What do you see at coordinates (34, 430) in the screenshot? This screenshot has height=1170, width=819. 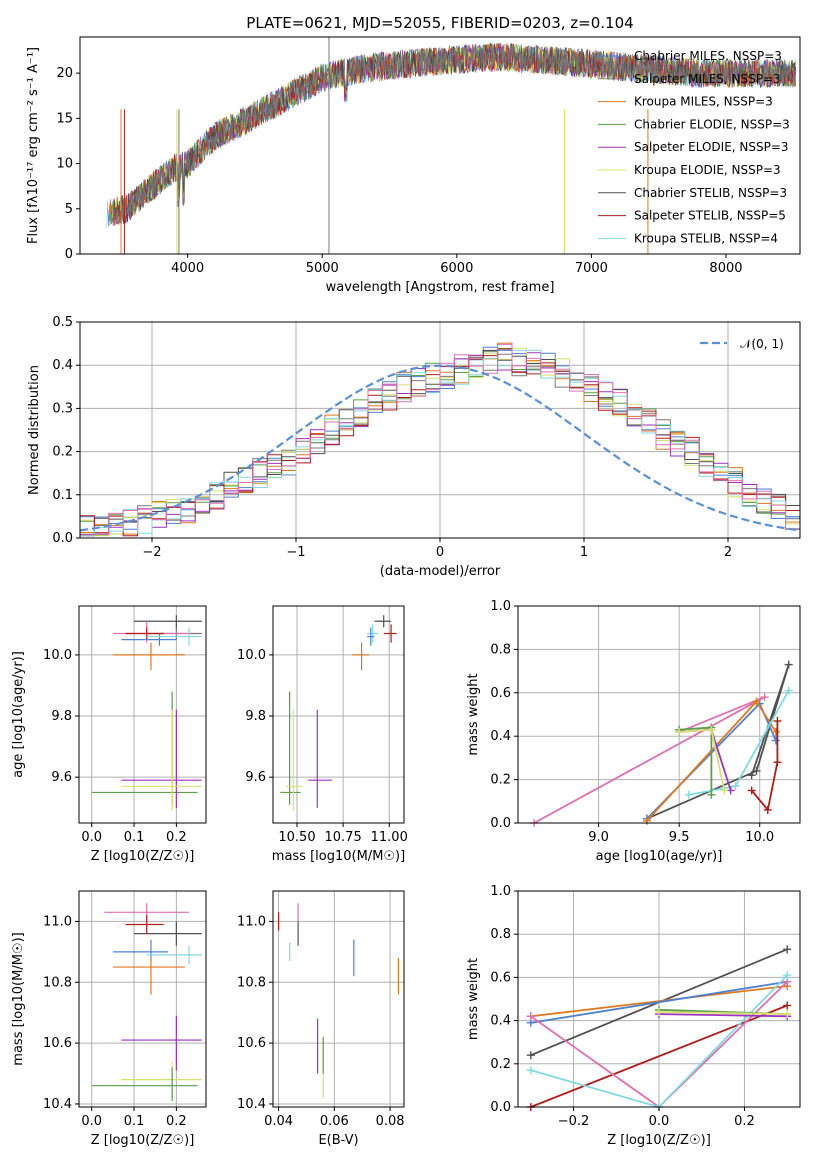 I see `y-axis-label: Normed distribution` at bounding box center [34, 430].